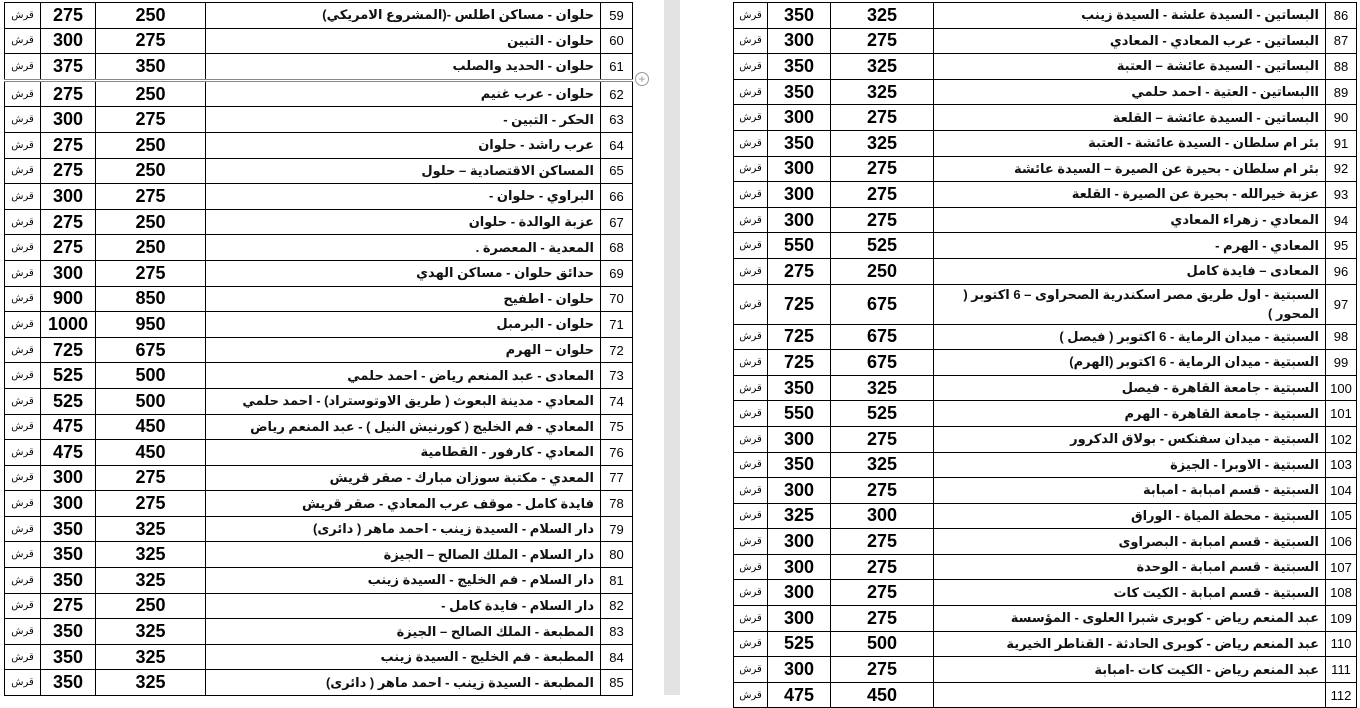 The image size is (1360, 708). Describe the element at coordinates (1129, 245) in the screenshot. I see `route-name: المعادي - الهرم -` at that location.